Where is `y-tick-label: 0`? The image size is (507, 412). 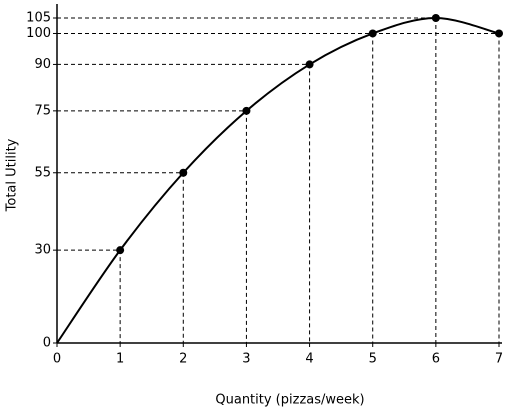
y-tick-label: 0 is located at coordinates (47, 343).